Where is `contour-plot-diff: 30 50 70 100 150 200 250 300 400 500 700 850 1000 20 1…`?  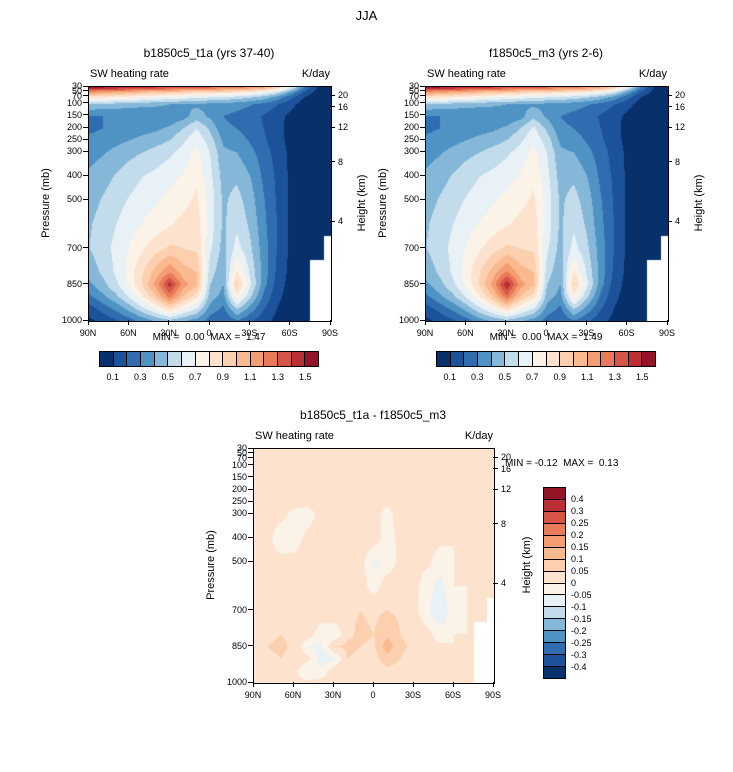
contour-plot-diff: 30 50 70 100 150 200 250 300 400 500 700 850 1000 20 1… is located at coordinates (369, 571).